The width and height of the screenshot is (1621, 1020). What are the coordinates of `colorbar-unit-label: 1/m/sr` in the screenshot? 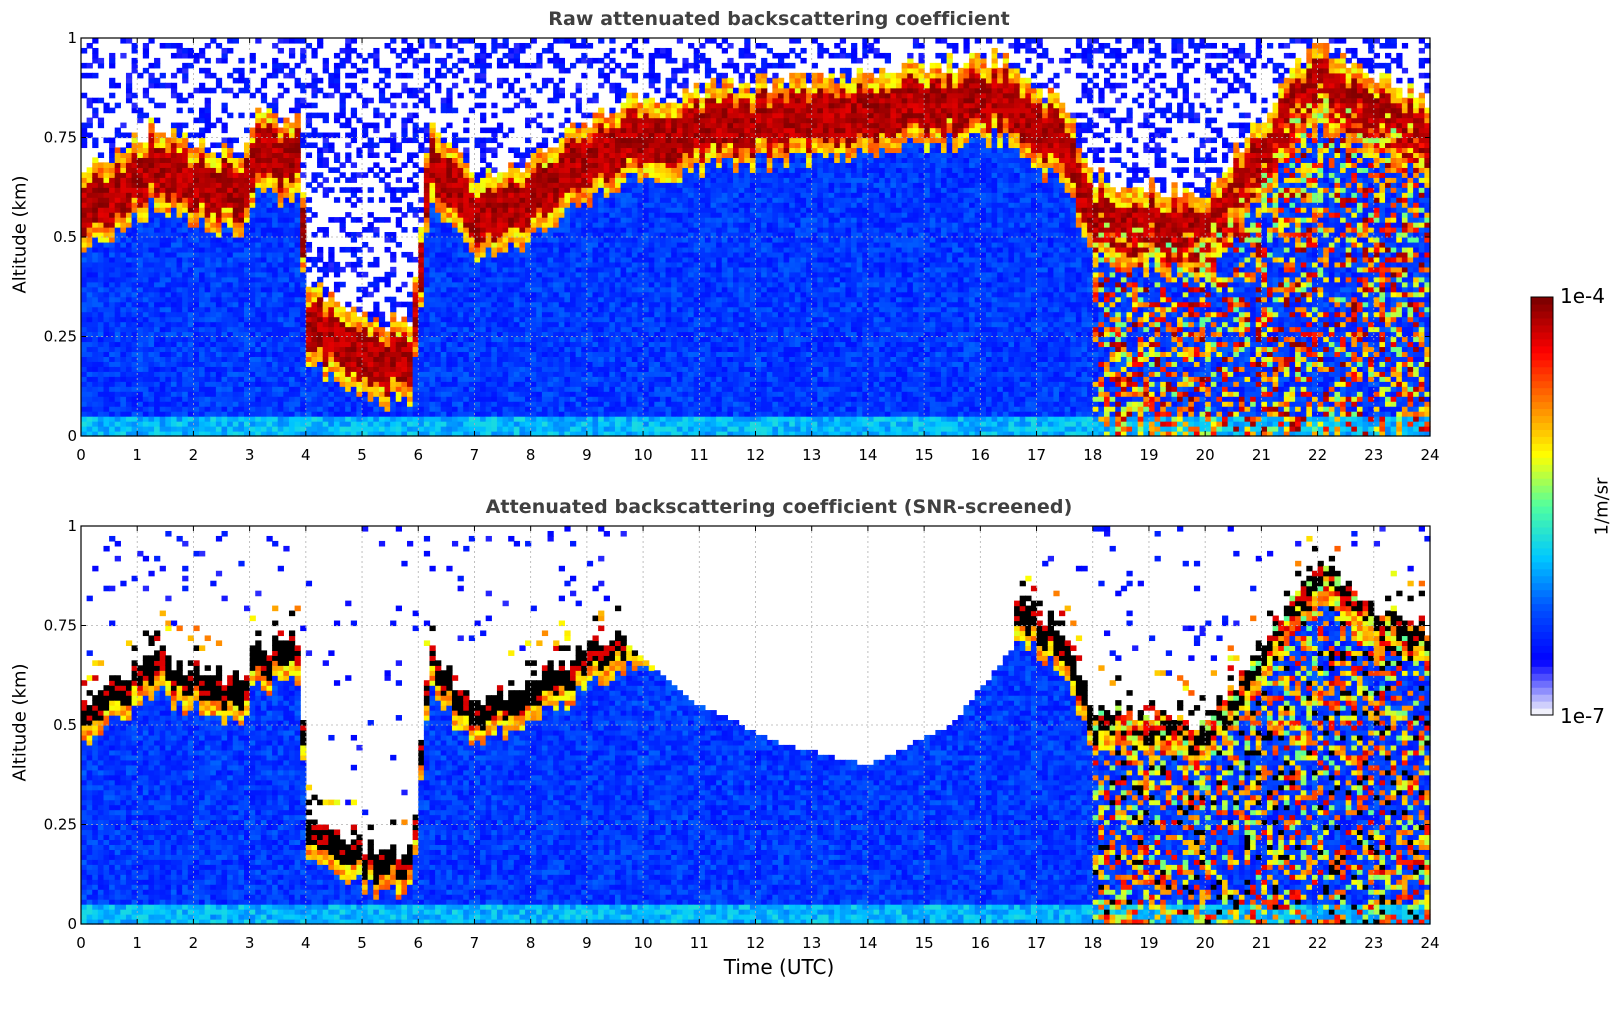 It's located at (1602, 507).